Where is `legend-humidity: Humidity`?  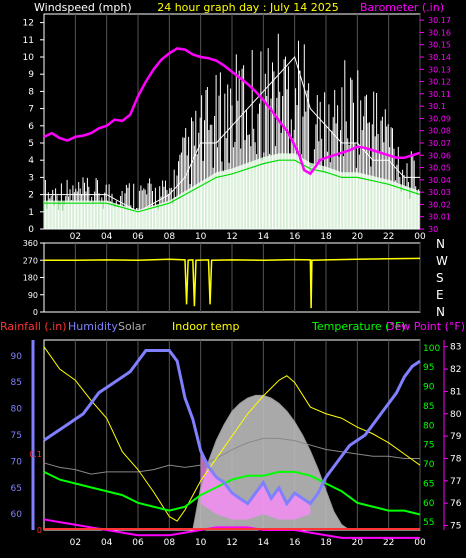
legend-humidity: Humidity is located at coordinates (93, 326).